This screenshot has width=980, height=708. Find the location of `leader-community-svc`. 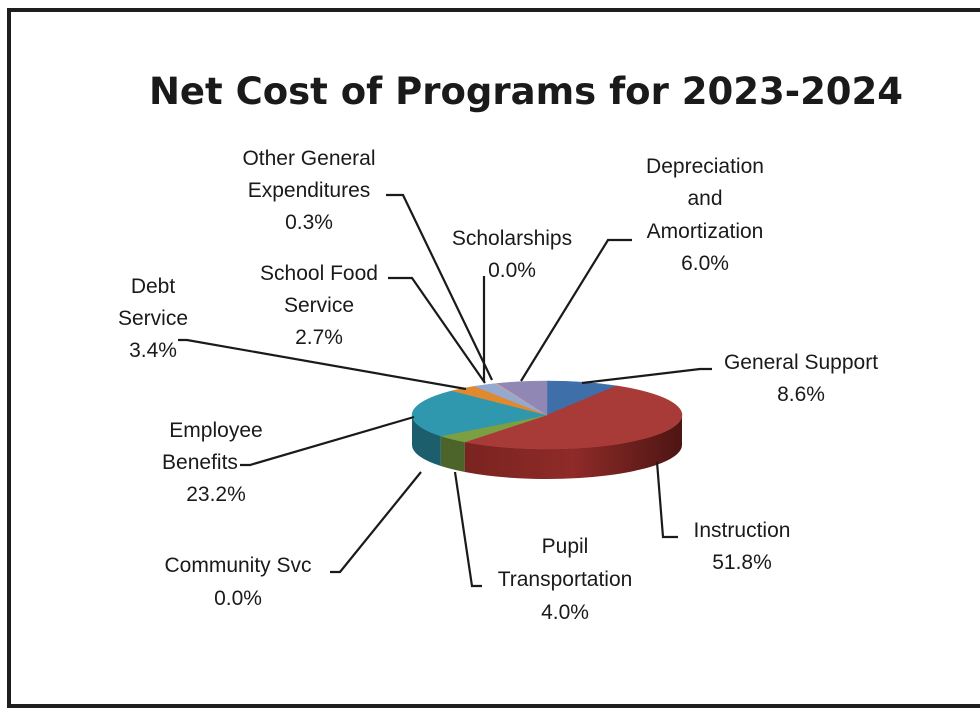

leader-community-svc is located at coordinates (376, 522).